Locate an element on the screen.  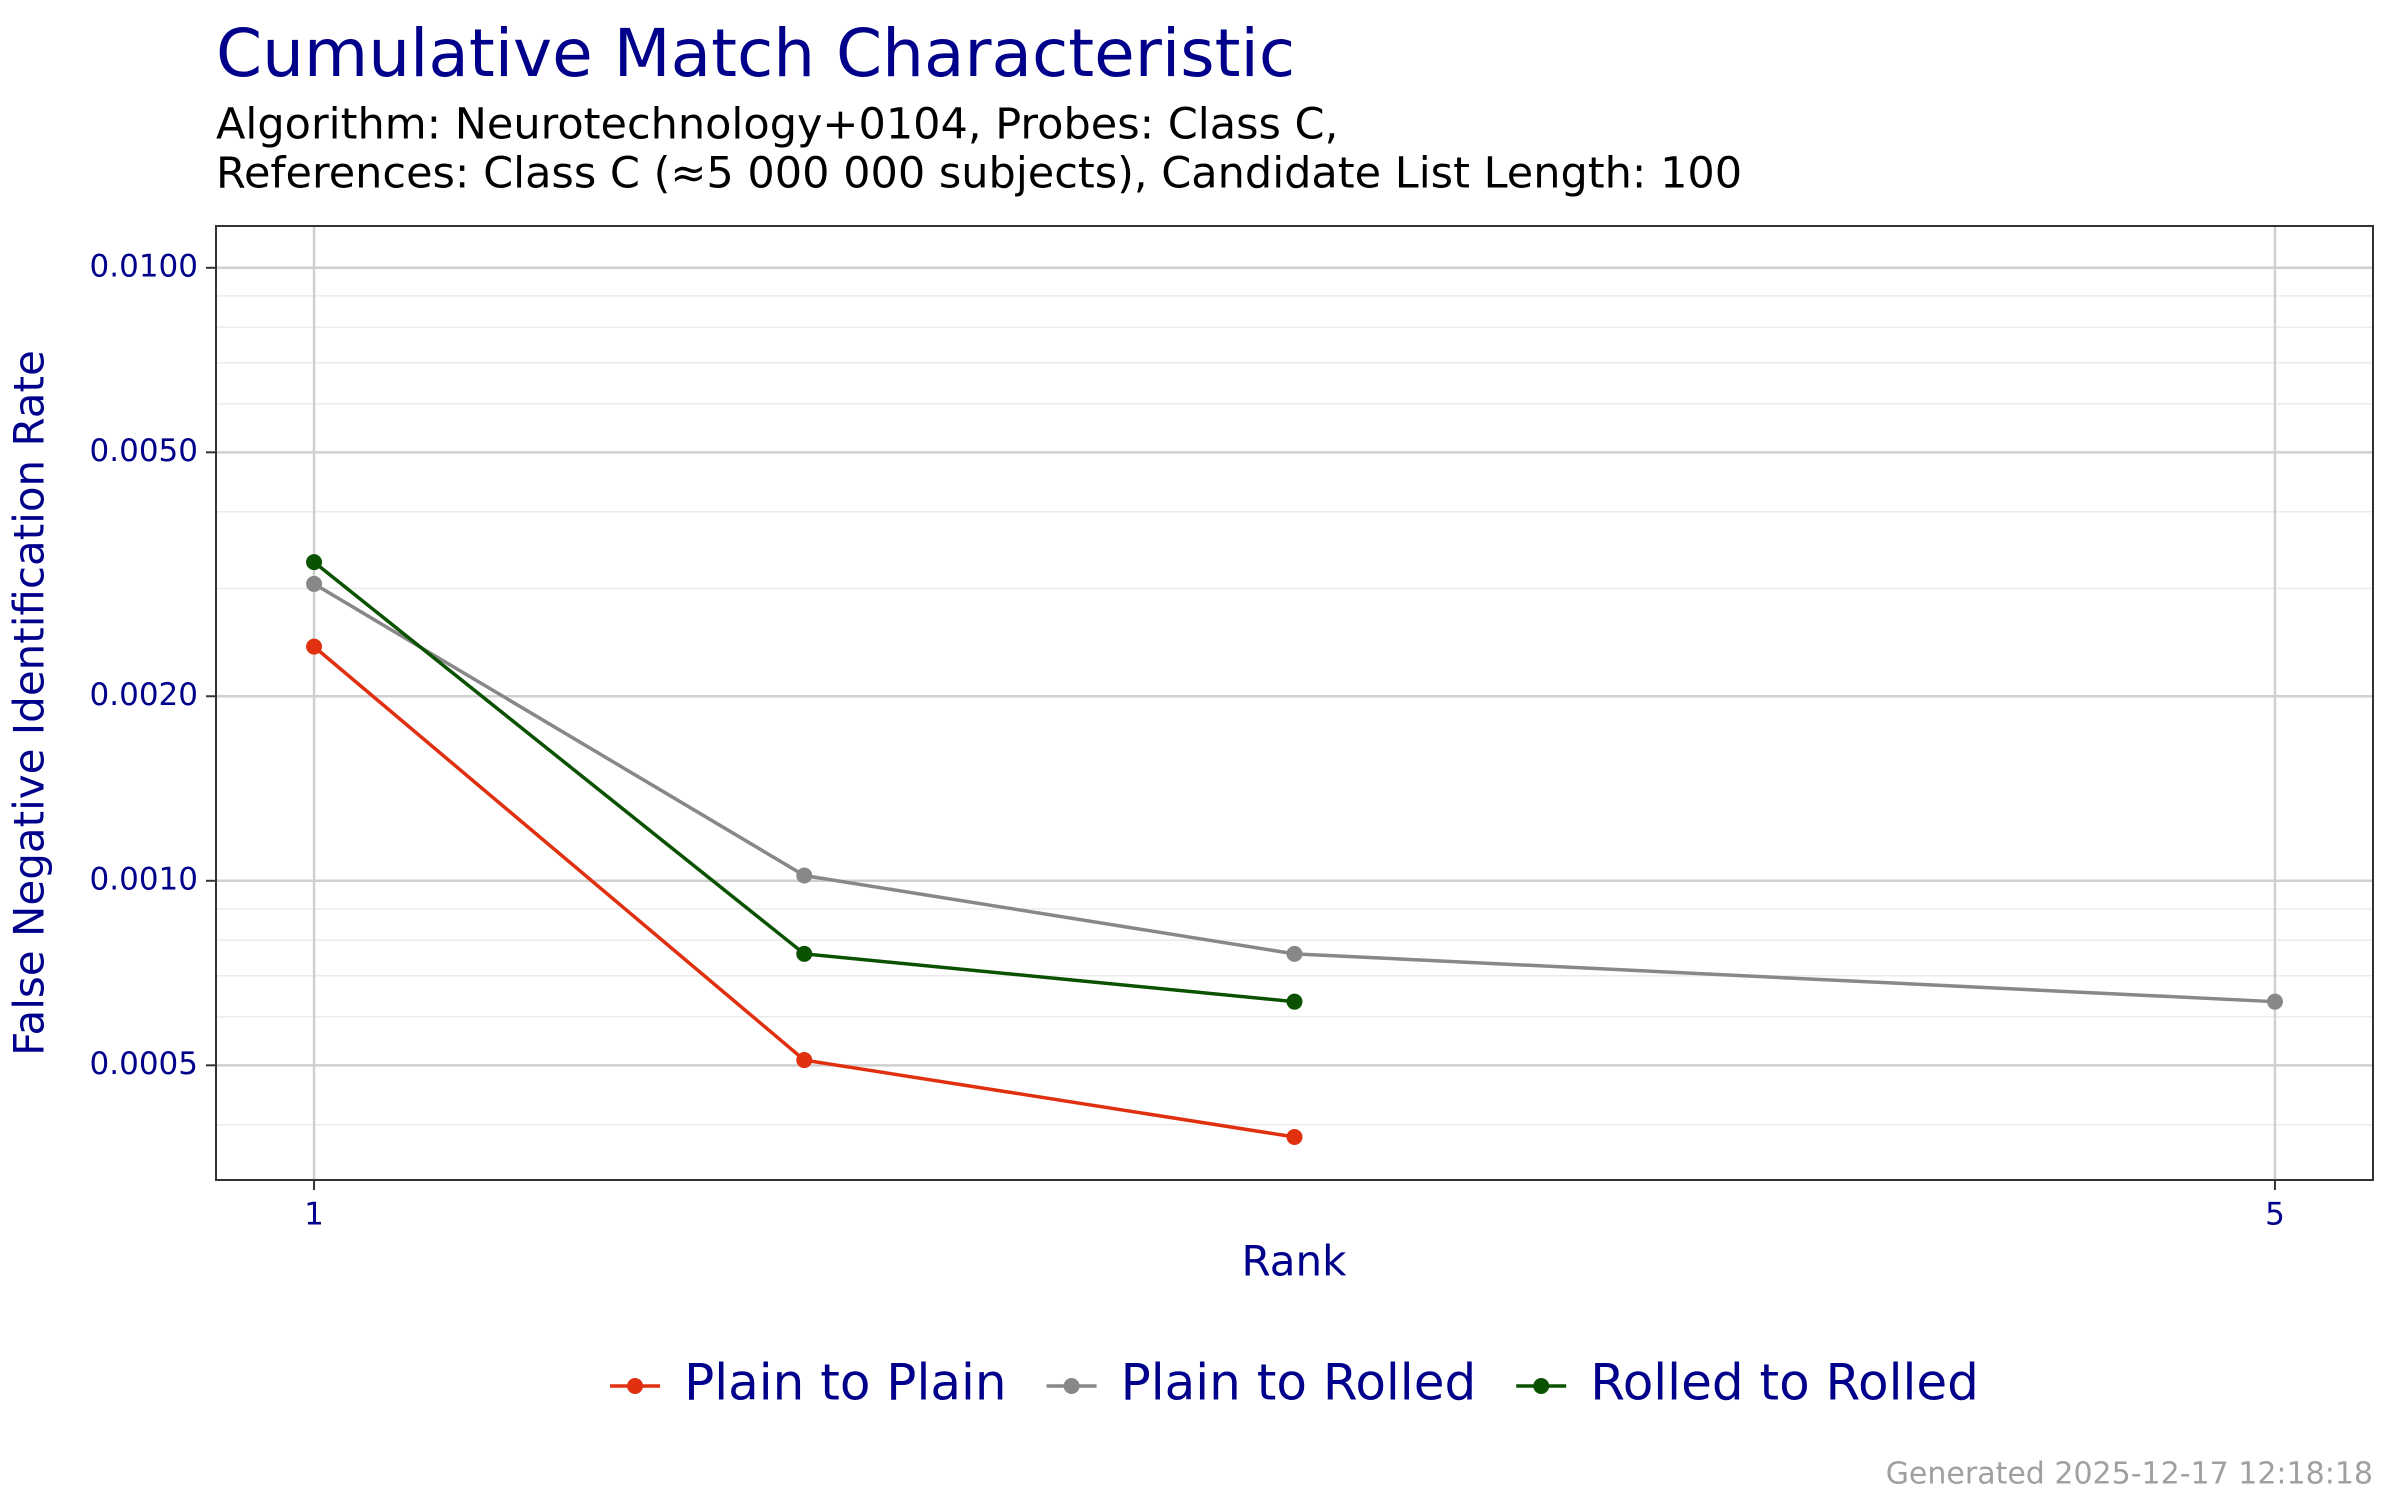
x-axis-title: Rank is located at coordinates (1295, 1261).